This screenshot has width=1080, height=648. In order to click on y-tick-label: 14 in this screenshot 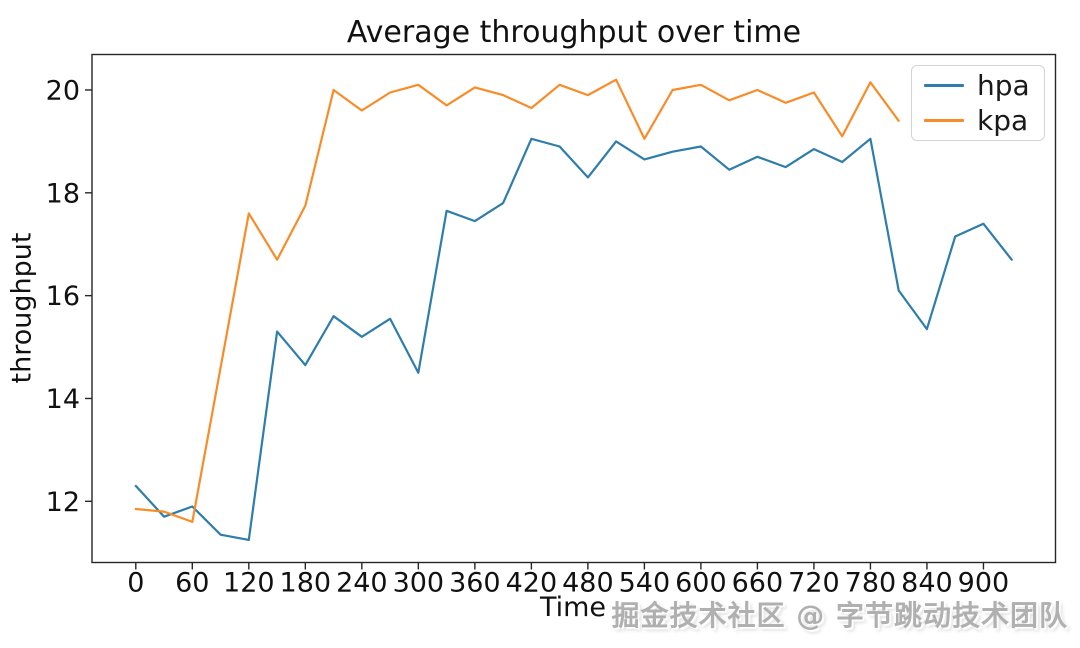, I will do `click(63, 399)`.